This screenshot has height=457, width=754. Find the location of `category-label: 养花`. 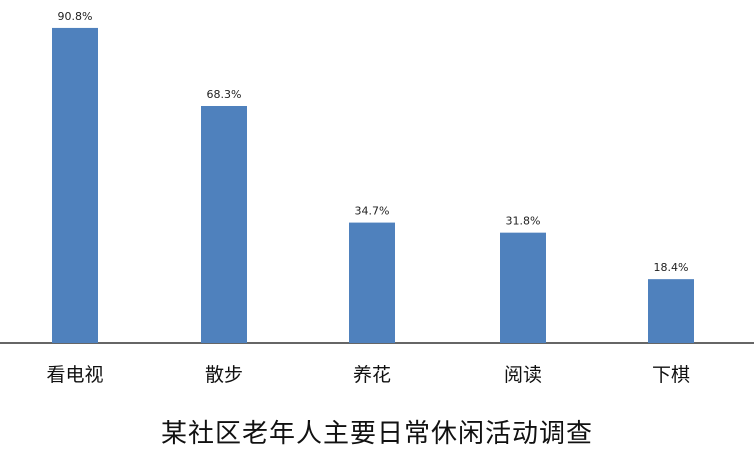

category-label: 养花 is located at coordinates (372, 375).